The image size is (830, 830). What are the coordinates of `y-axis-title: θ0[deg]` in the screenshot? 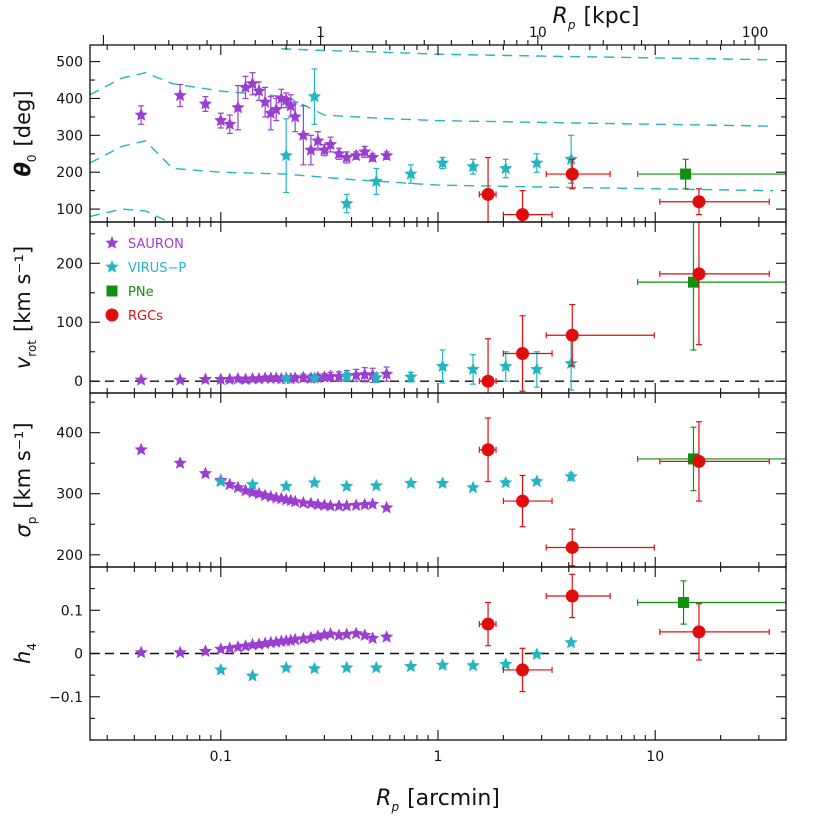 It's located at (25, 133).